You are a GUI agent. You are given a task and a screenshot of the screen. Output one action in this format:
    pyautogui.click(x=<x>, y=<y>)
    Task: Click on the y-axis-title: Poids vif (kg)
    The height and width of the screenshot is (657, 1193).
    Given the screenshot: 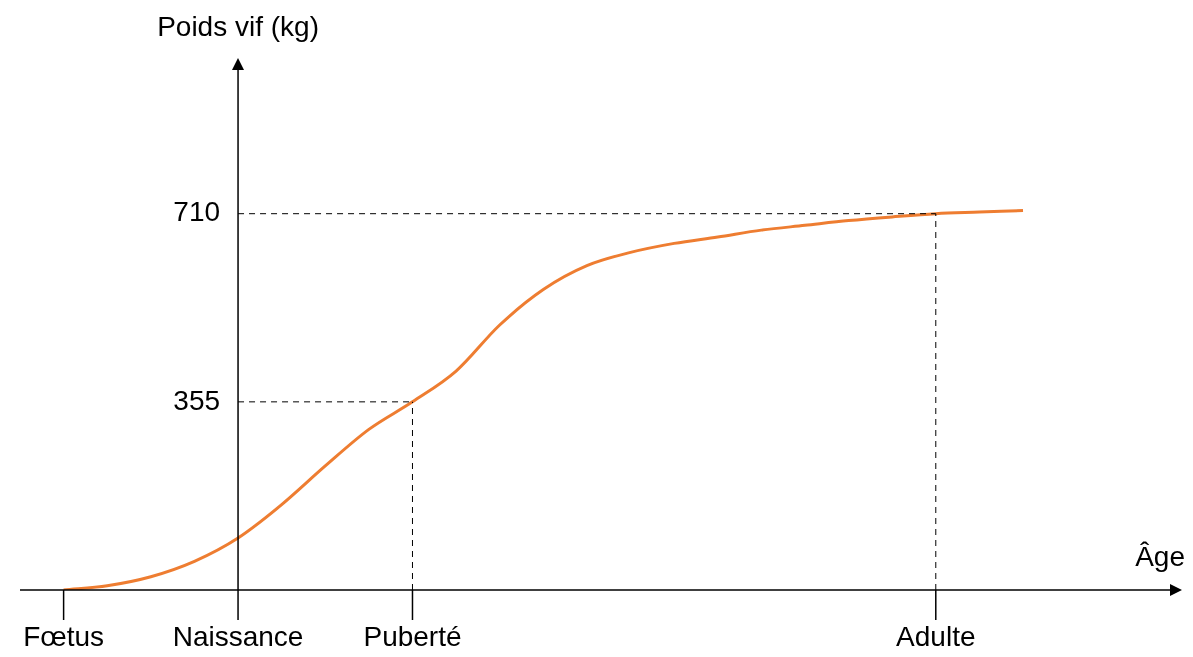 What is the action you would take?
    pyautogui.click(x=238, y=26)
    